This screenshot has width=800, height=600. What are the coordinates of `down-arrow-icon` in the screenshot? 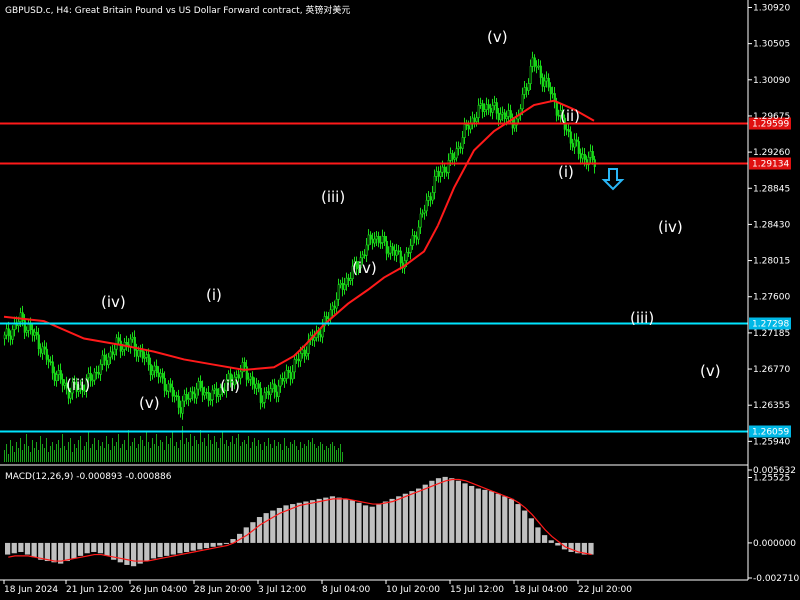 It's located at (613, 179).